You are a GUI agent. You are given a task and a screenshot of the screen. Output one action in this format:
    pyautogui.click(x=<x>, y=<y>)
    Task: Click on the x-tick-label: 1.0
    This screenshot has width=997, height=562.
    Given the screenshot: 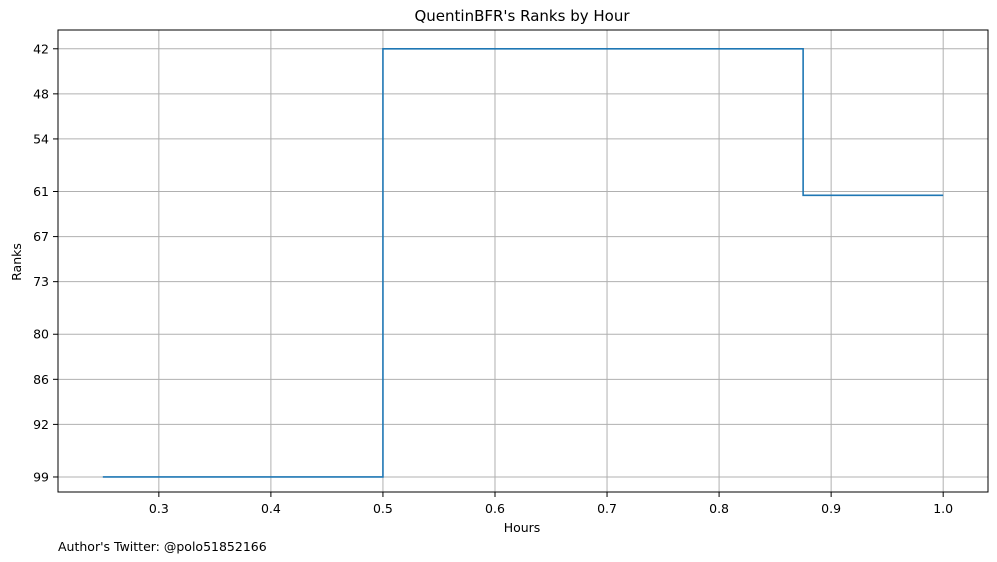 What is the action you would take?
    pyautogui.click(x=943, y=508)
    